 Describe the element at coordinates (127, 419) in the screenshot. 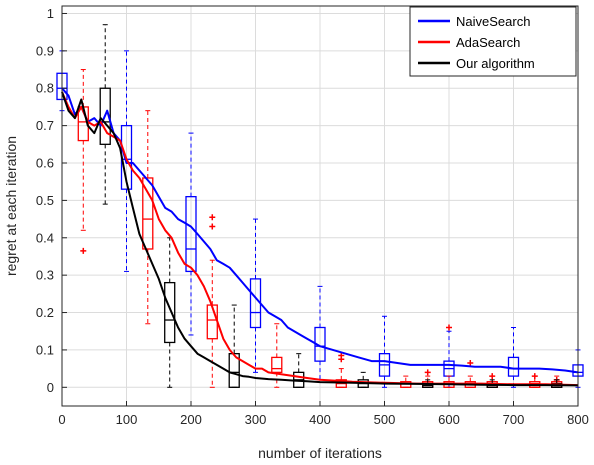

I see `x-tick-label: 100` at that location.